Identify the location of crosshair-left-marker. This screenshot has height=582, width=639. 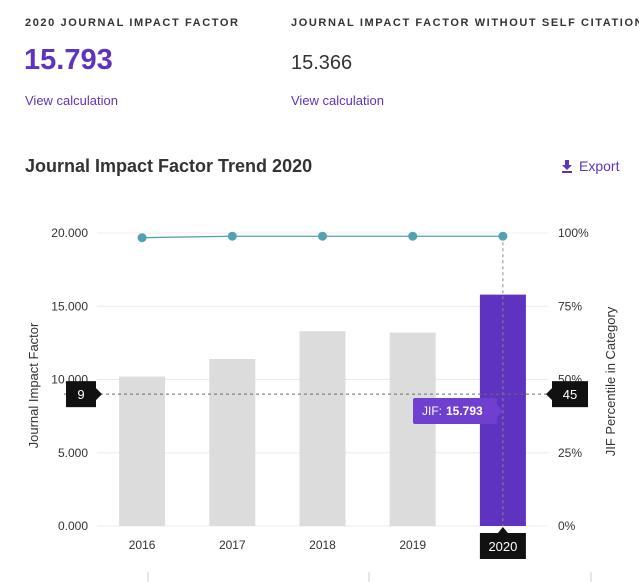
(81, 394).